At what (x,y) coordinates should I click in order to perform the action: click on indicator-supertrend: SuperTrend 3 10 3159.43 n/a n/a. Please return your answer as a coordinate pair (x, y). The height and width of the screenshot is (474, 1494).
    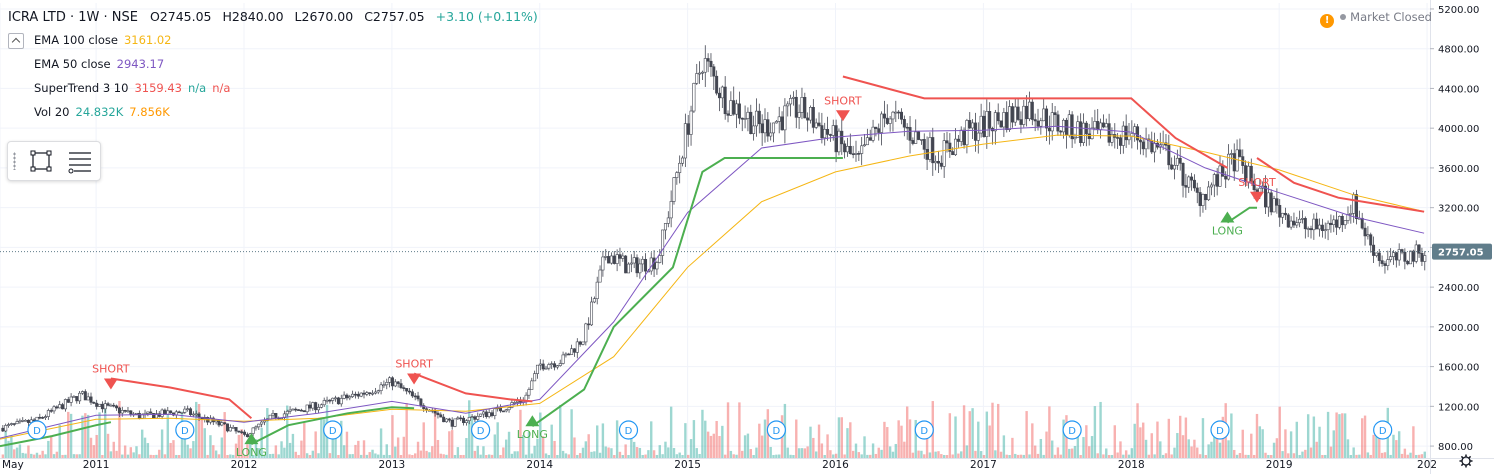
    Looking at the image, I should click on (132, 88).